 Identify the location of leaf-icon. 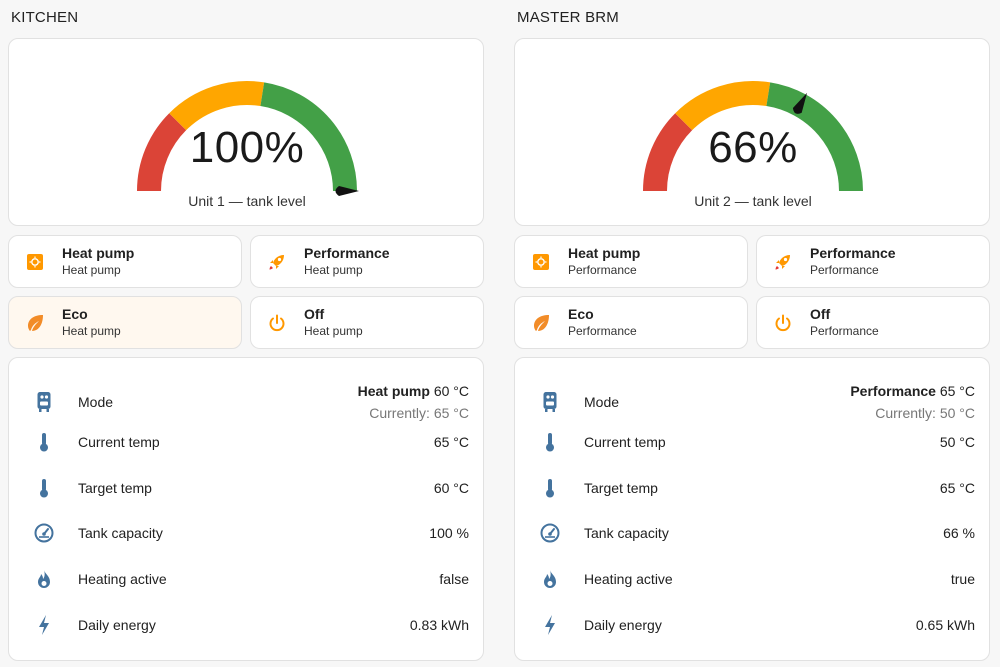
(35, 323).